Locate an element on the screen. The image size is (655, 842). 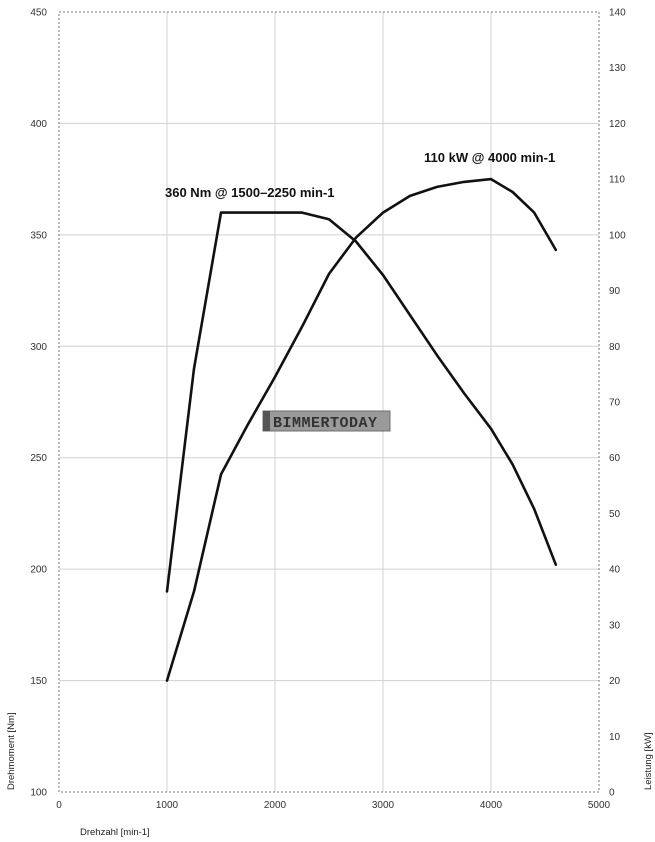
y-left-tick-label: 250 is located at coordinates (38, 458).